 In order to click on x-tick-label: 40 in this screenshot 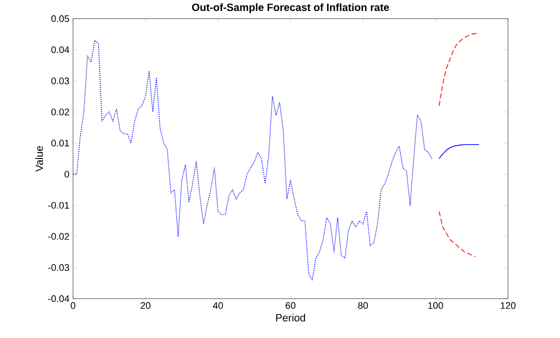, I will do `click(217, 306)`.